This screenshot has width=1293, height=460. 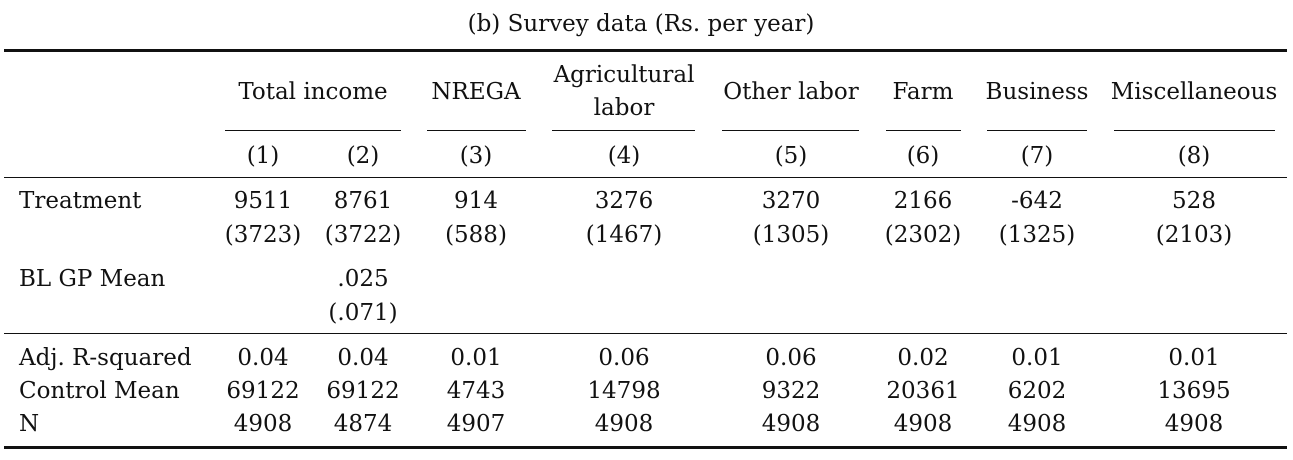 I want to click on adj-r2-value: 0.02, so click(x=923, y=358).